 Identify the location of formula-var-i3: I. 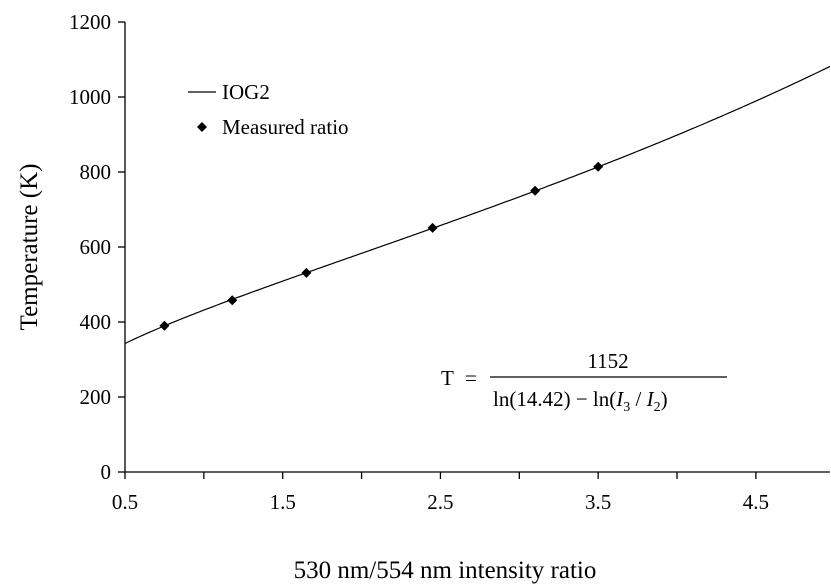
(619, 399).